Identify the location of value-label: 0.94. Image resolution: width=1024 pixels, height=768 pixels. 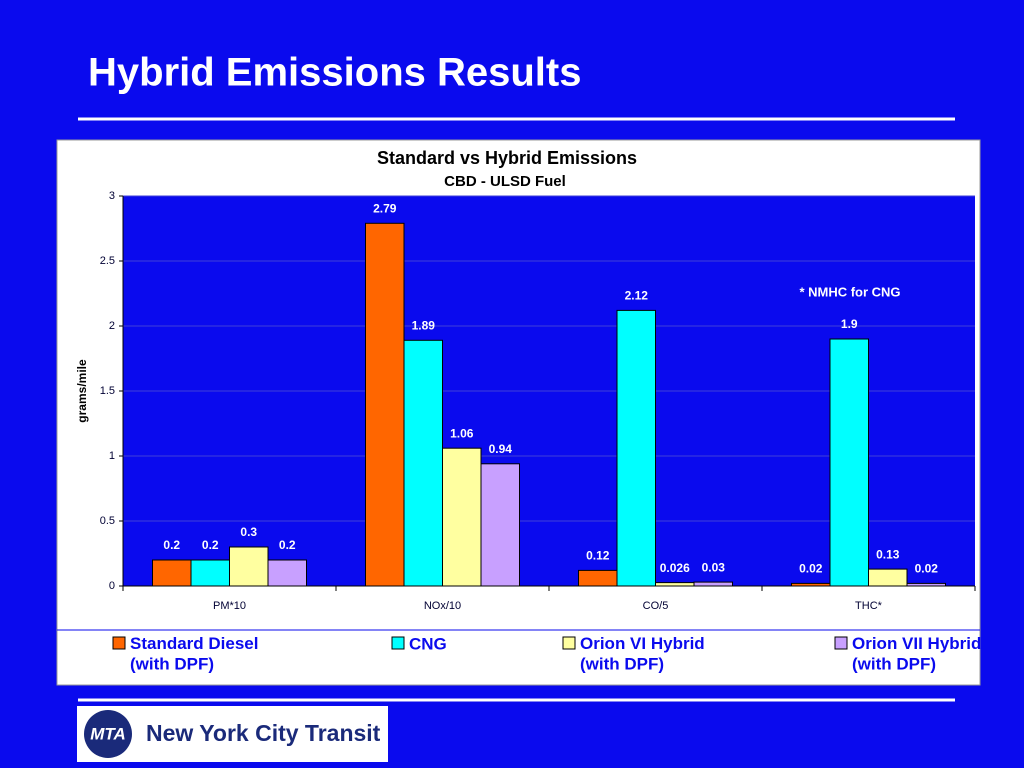
(501, 449).